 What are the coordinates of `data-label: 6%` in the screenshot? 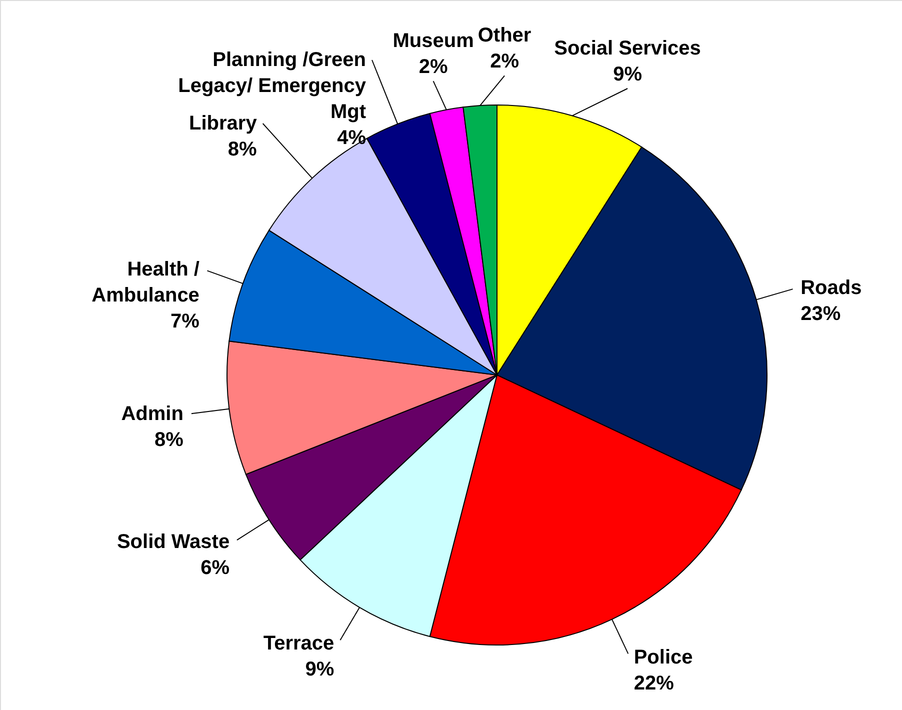 It's located at (215, 568).